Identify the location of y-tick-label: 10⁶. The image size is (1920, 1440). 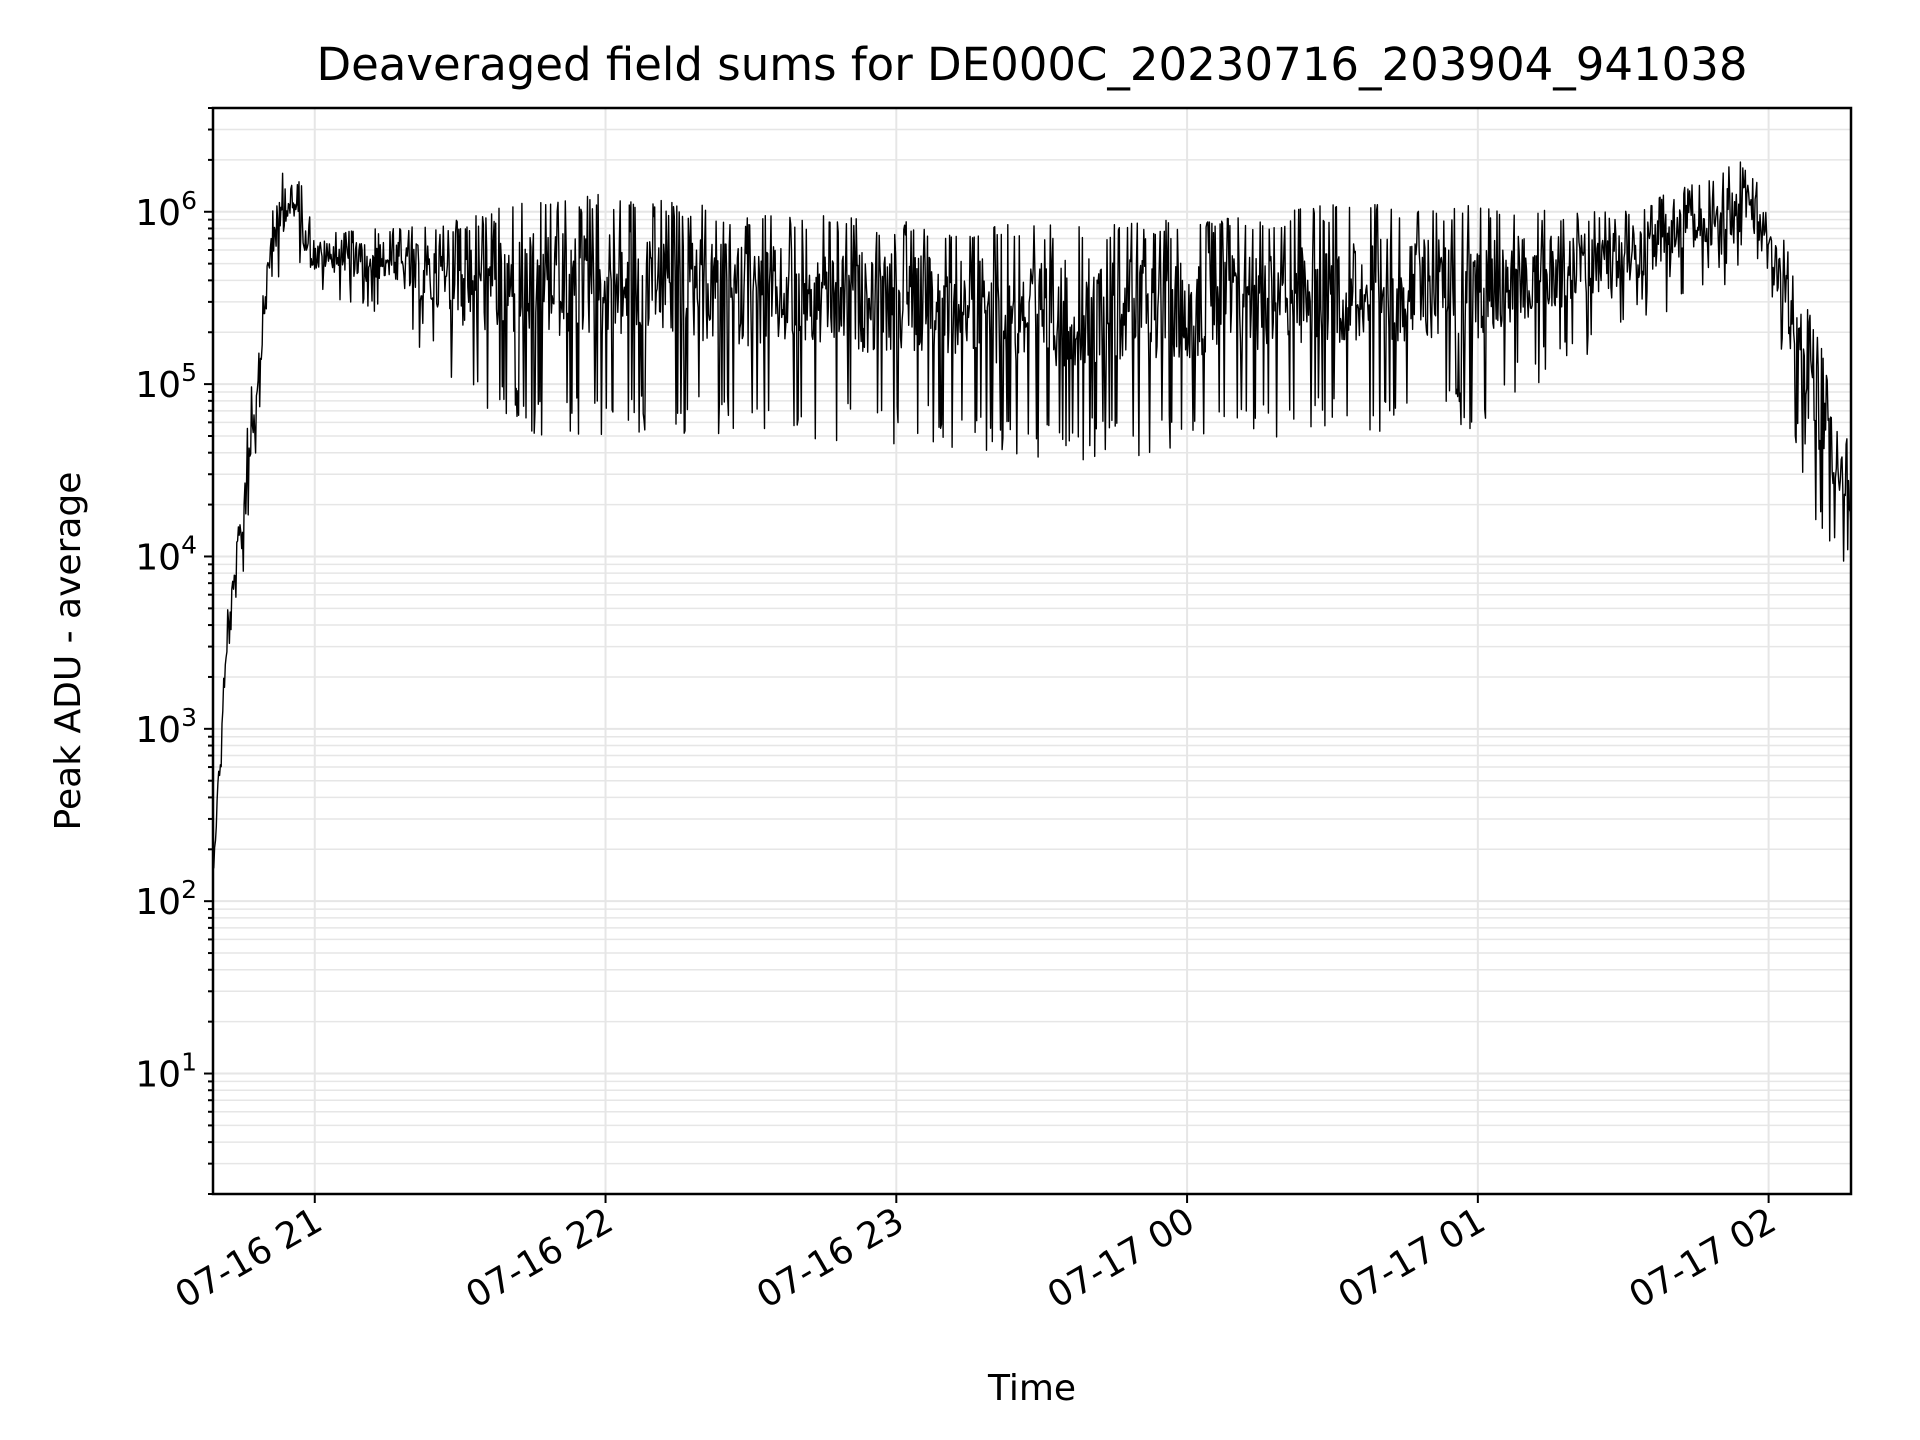
(166, 210).